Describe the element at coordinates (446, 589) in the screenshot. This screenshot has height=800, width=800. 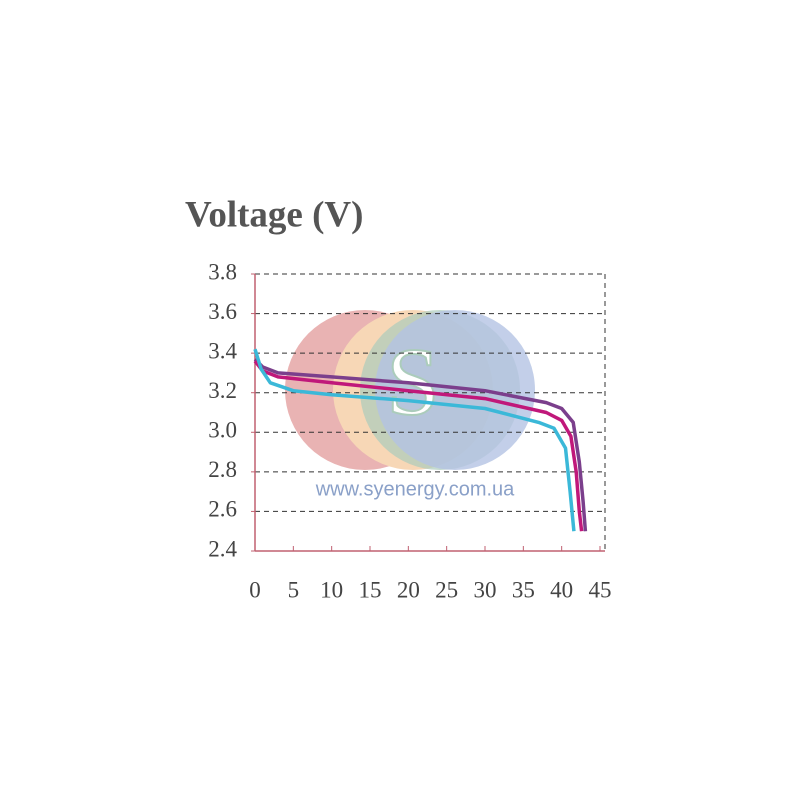
I see `x-tick-label: 25` at that location.